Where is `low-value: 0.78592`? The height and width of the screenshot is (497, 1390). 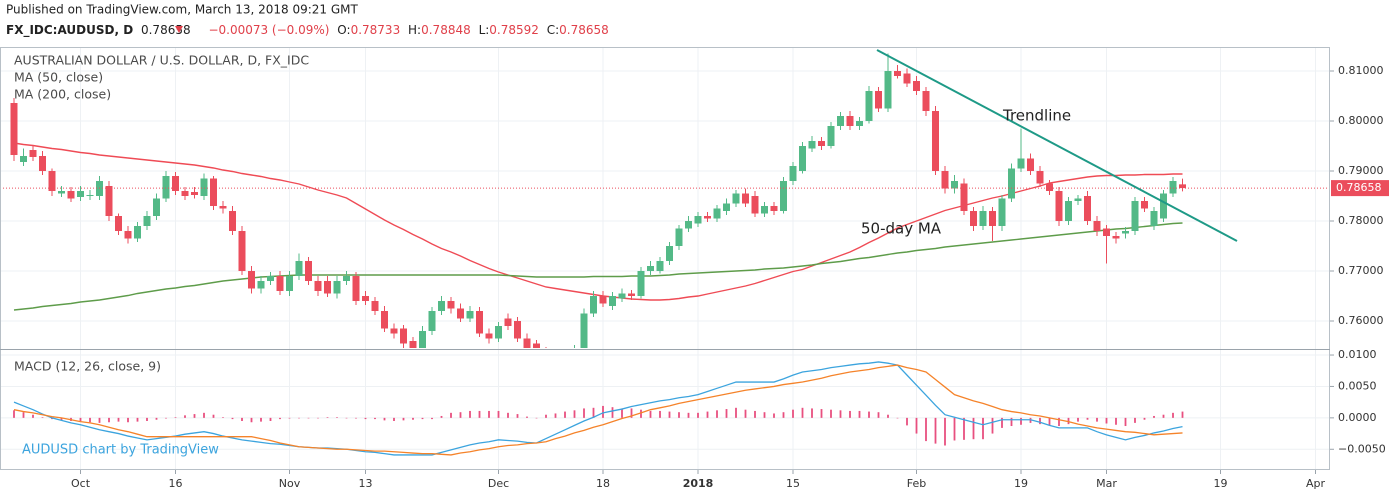
low-value: 0.78592 is located at coordinates (514, 30).